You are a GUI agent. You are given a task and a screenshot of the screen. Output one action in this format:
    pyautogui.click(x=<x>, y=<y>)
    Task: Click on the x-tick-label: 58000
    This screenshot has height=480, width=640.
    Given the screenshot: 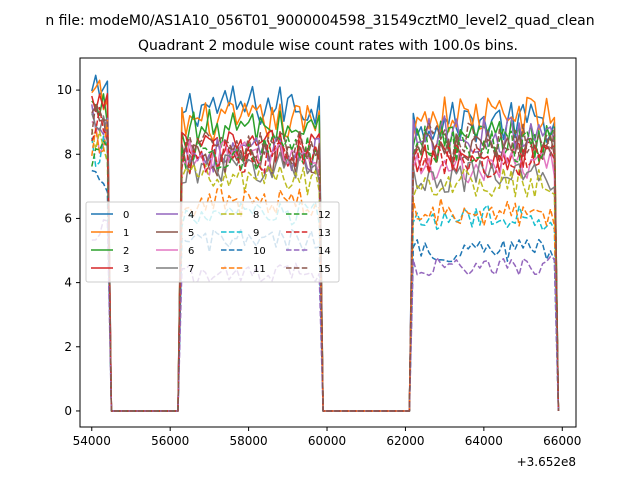 What is the action you would take?
    pyautogui.click(x=249, y=441)
    